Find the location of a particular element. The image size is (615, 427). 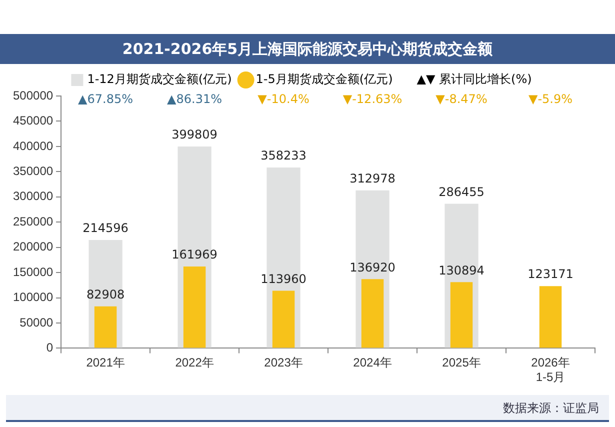

x-tick-label: 2022年 is located at coordinates (194, 363).